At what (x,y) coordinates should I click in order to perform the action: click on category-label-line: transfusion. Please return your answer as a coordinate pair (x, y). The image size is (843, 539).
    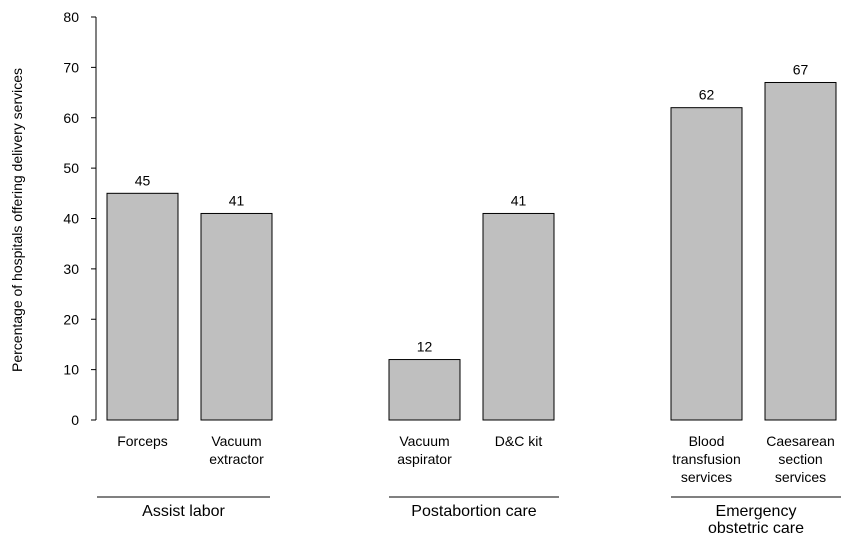
    Looking at the image, I should click on (706, 459).